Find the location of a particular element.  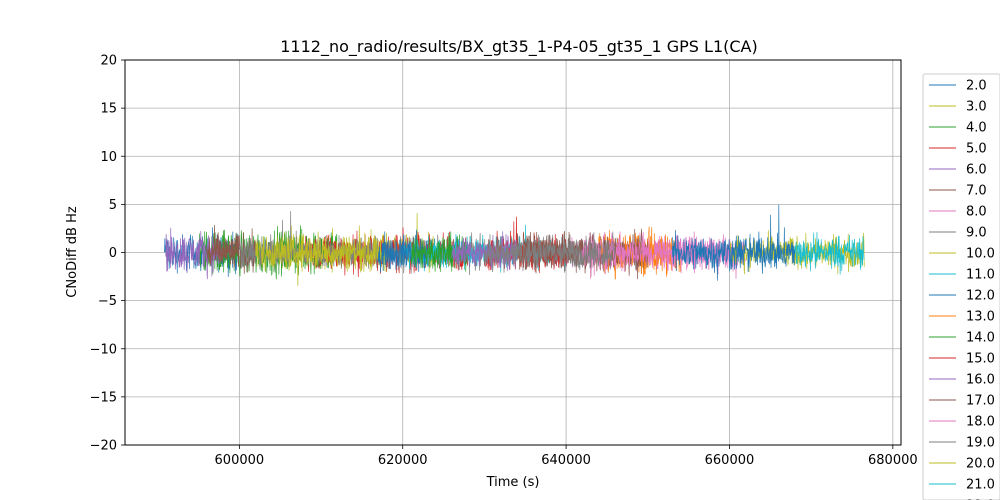

legend-entry: 18.0 is located at coordinates (980, 422).